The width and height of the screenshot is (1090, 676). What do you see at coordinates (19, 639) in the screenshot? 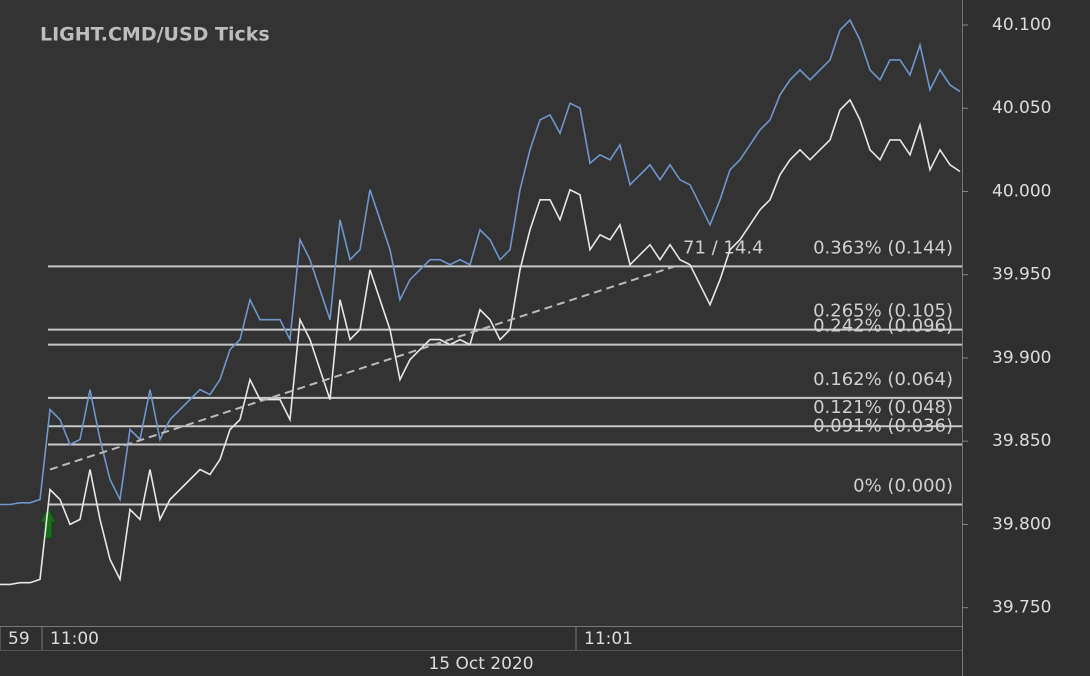
I see `x-tick-label: 59` at bounding box center [19, 639].